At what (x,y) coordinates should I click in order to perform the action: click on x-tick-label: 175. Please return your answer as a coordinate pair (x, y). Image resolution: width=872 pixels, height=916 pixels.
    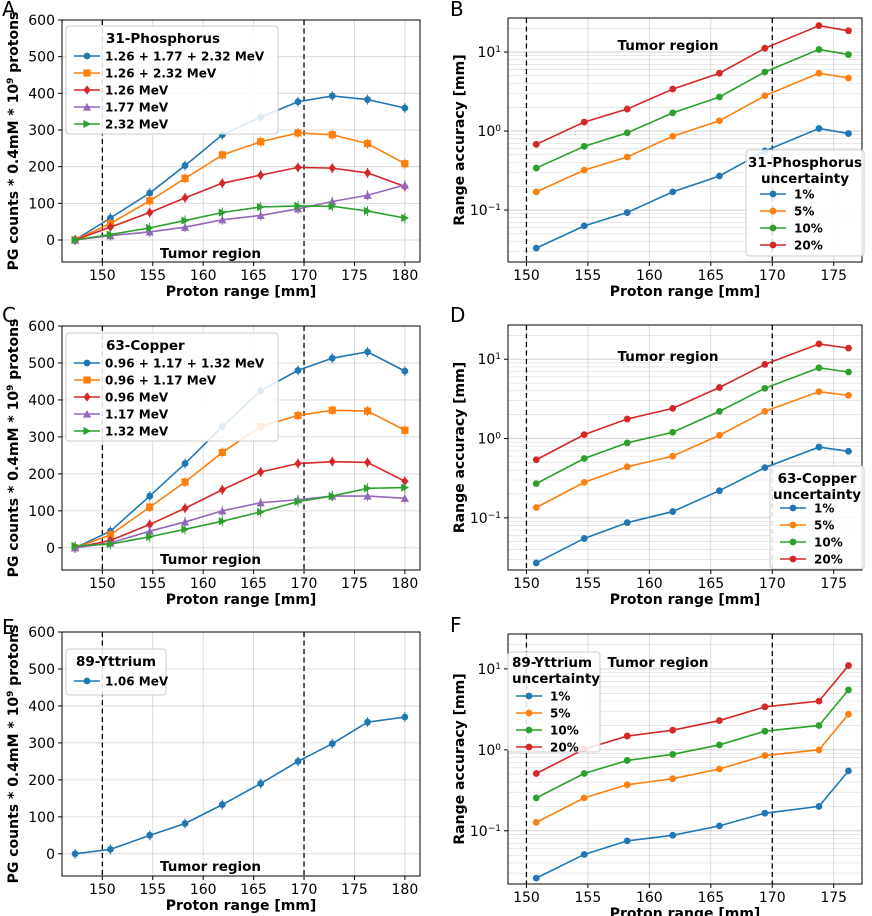
    Looking at the image, I should click on (833, 276).